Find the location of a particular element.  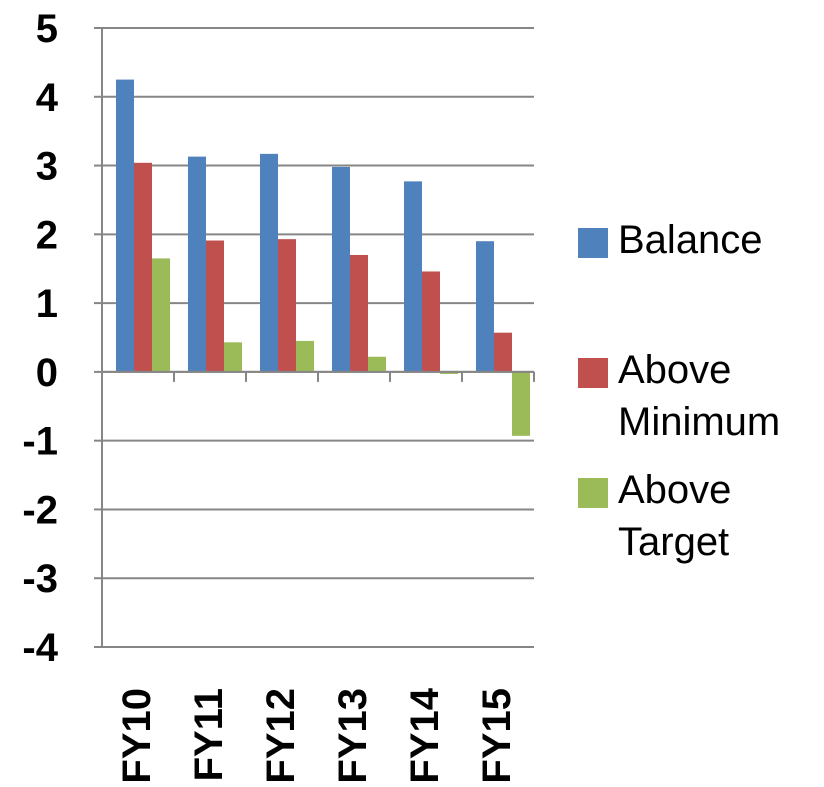

legend-item-balance: Balance is located at coordinates (698, 240).